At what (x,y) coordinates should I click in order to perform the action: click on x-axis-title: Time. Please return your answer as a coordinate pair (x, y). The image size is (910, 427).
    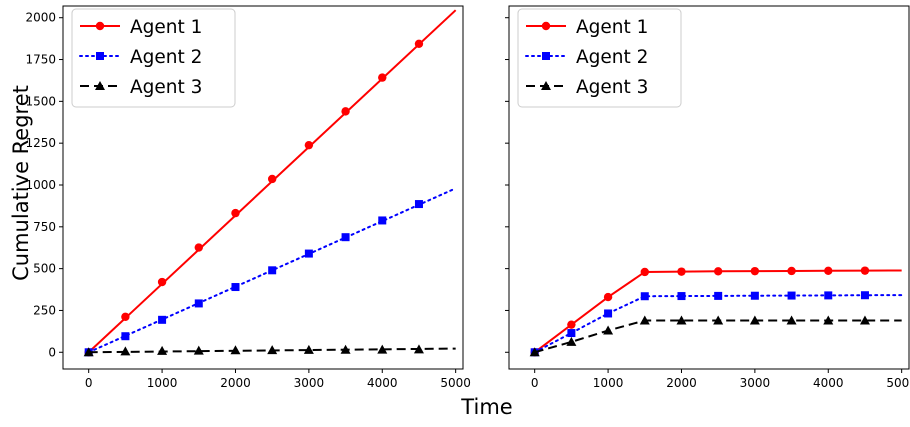
    Looking at the image, I should click on (486, 407).